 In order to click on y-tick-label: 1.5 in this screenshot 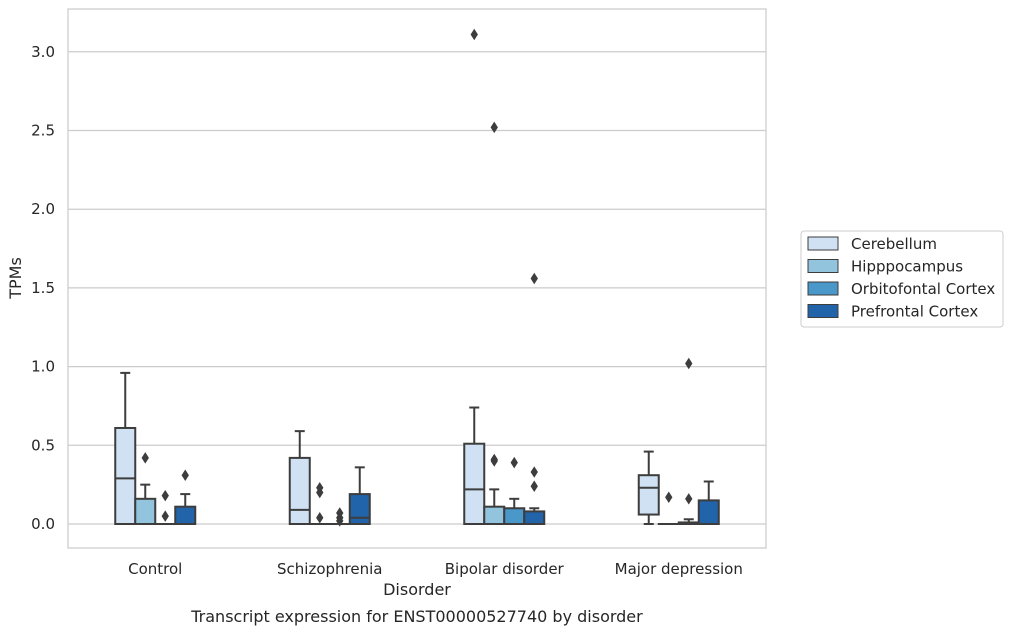, I will do `click(43, 288)`.